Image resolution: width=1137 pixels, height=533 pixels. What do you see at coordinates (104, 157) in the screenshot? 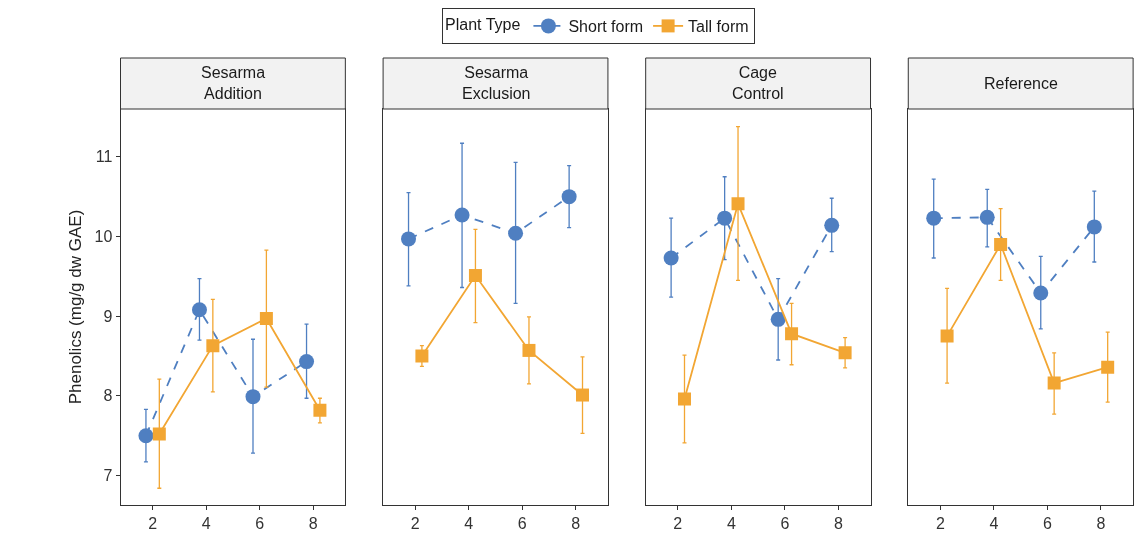
I see `y-tick-label: 11` at bounding box center [104, 157].